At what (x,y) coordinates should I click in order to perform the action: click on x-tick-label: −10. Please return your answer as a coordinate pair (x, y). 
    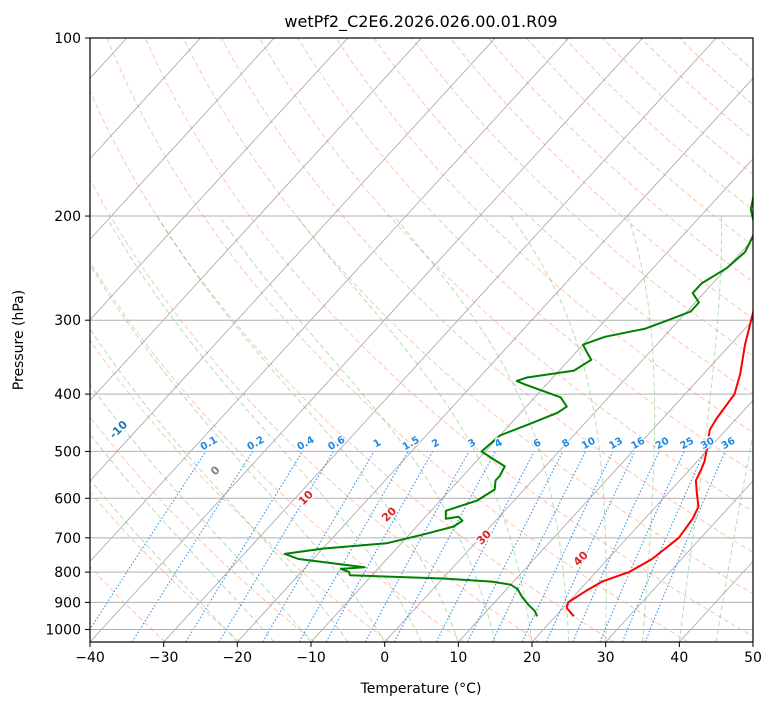
    Looking at the image, I should click on (311, 658).